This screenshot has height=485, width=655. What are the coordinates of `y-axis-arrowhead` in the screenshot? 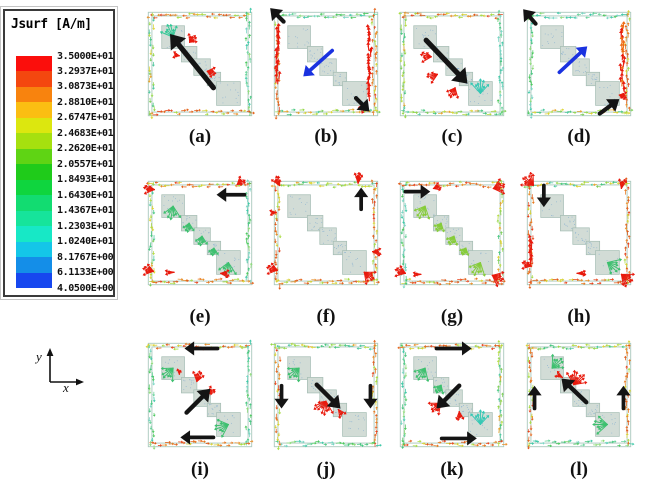 It's located at (50, 352).